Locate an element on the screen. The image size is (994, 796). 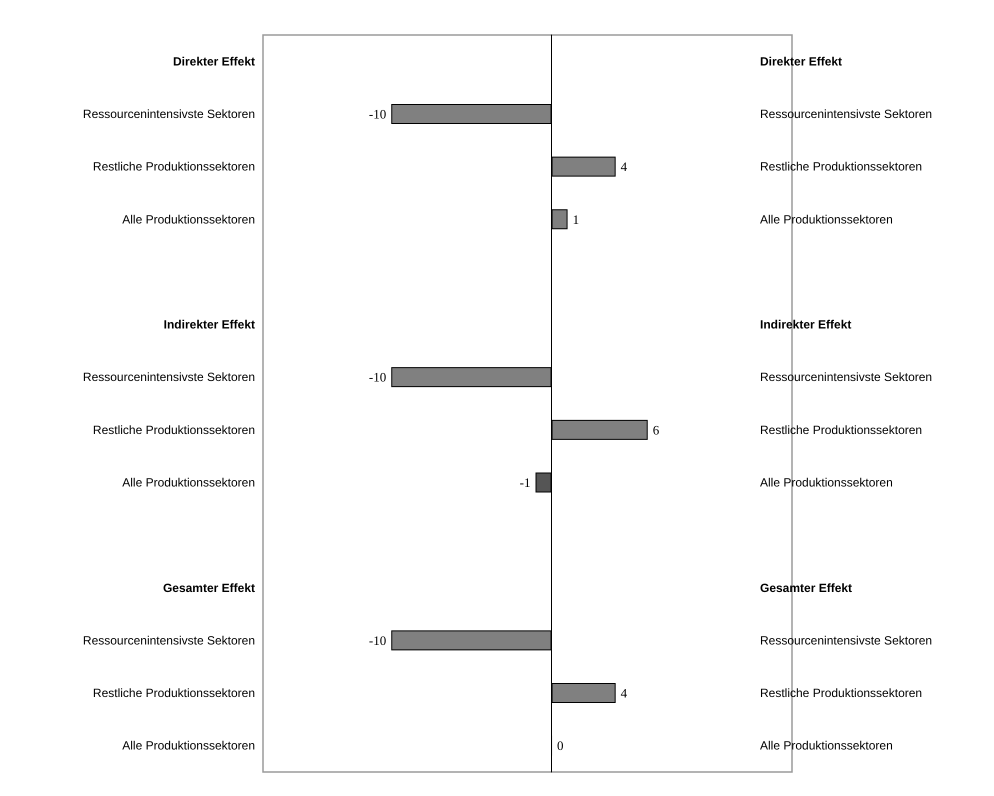
data-label: 1 is located at coordinates (576, 219).